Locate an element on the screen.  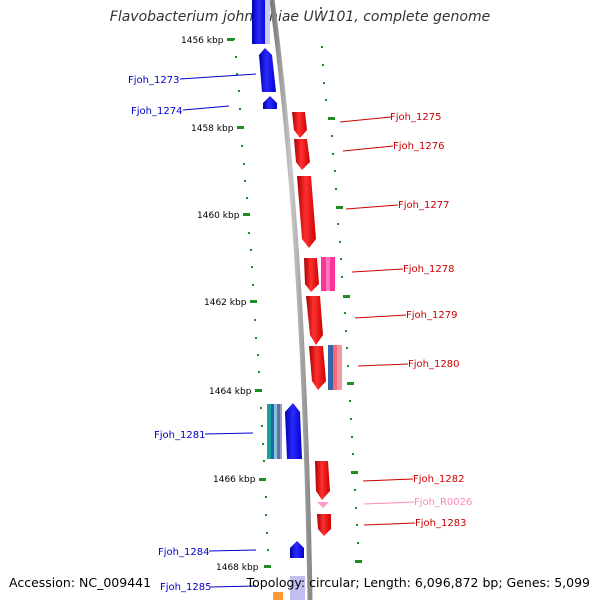
ruler-label-1462: 1462 kbp is located at coordinates (225, 303).